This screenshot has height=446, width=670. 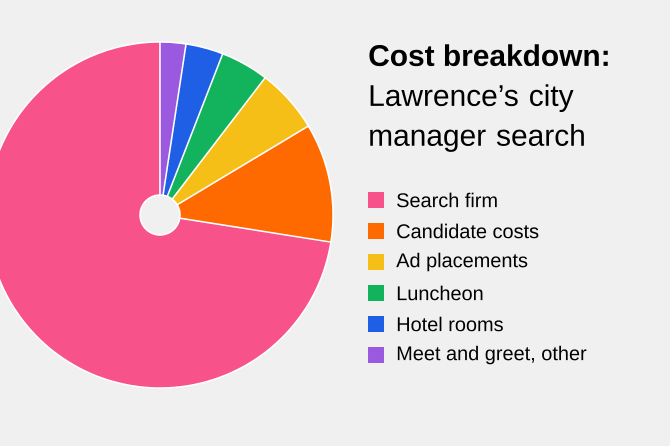 What do you see at coordinates (488, 55) in the screenshot?
I see `chart-title: Cost breakdown:` at bounding box center [488, 55].